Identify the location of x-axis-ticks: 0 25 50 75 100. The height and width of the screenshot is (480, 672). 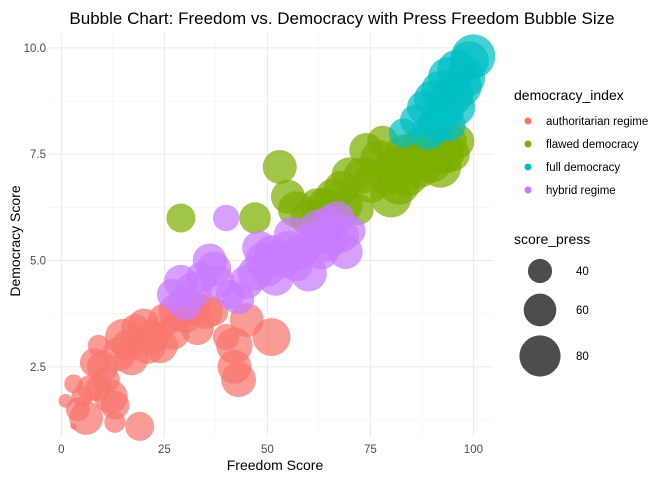
(270, 450).